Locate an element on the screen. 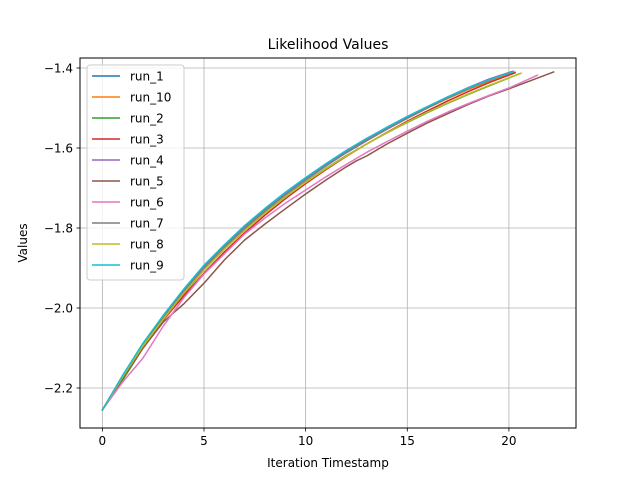 Image resolution: width=640 pixels, height=480 pixels. y-axis-ticks: −2.2 −2.0 −1.8 −1.6 −1.4 is located at coordinates (62, 229).